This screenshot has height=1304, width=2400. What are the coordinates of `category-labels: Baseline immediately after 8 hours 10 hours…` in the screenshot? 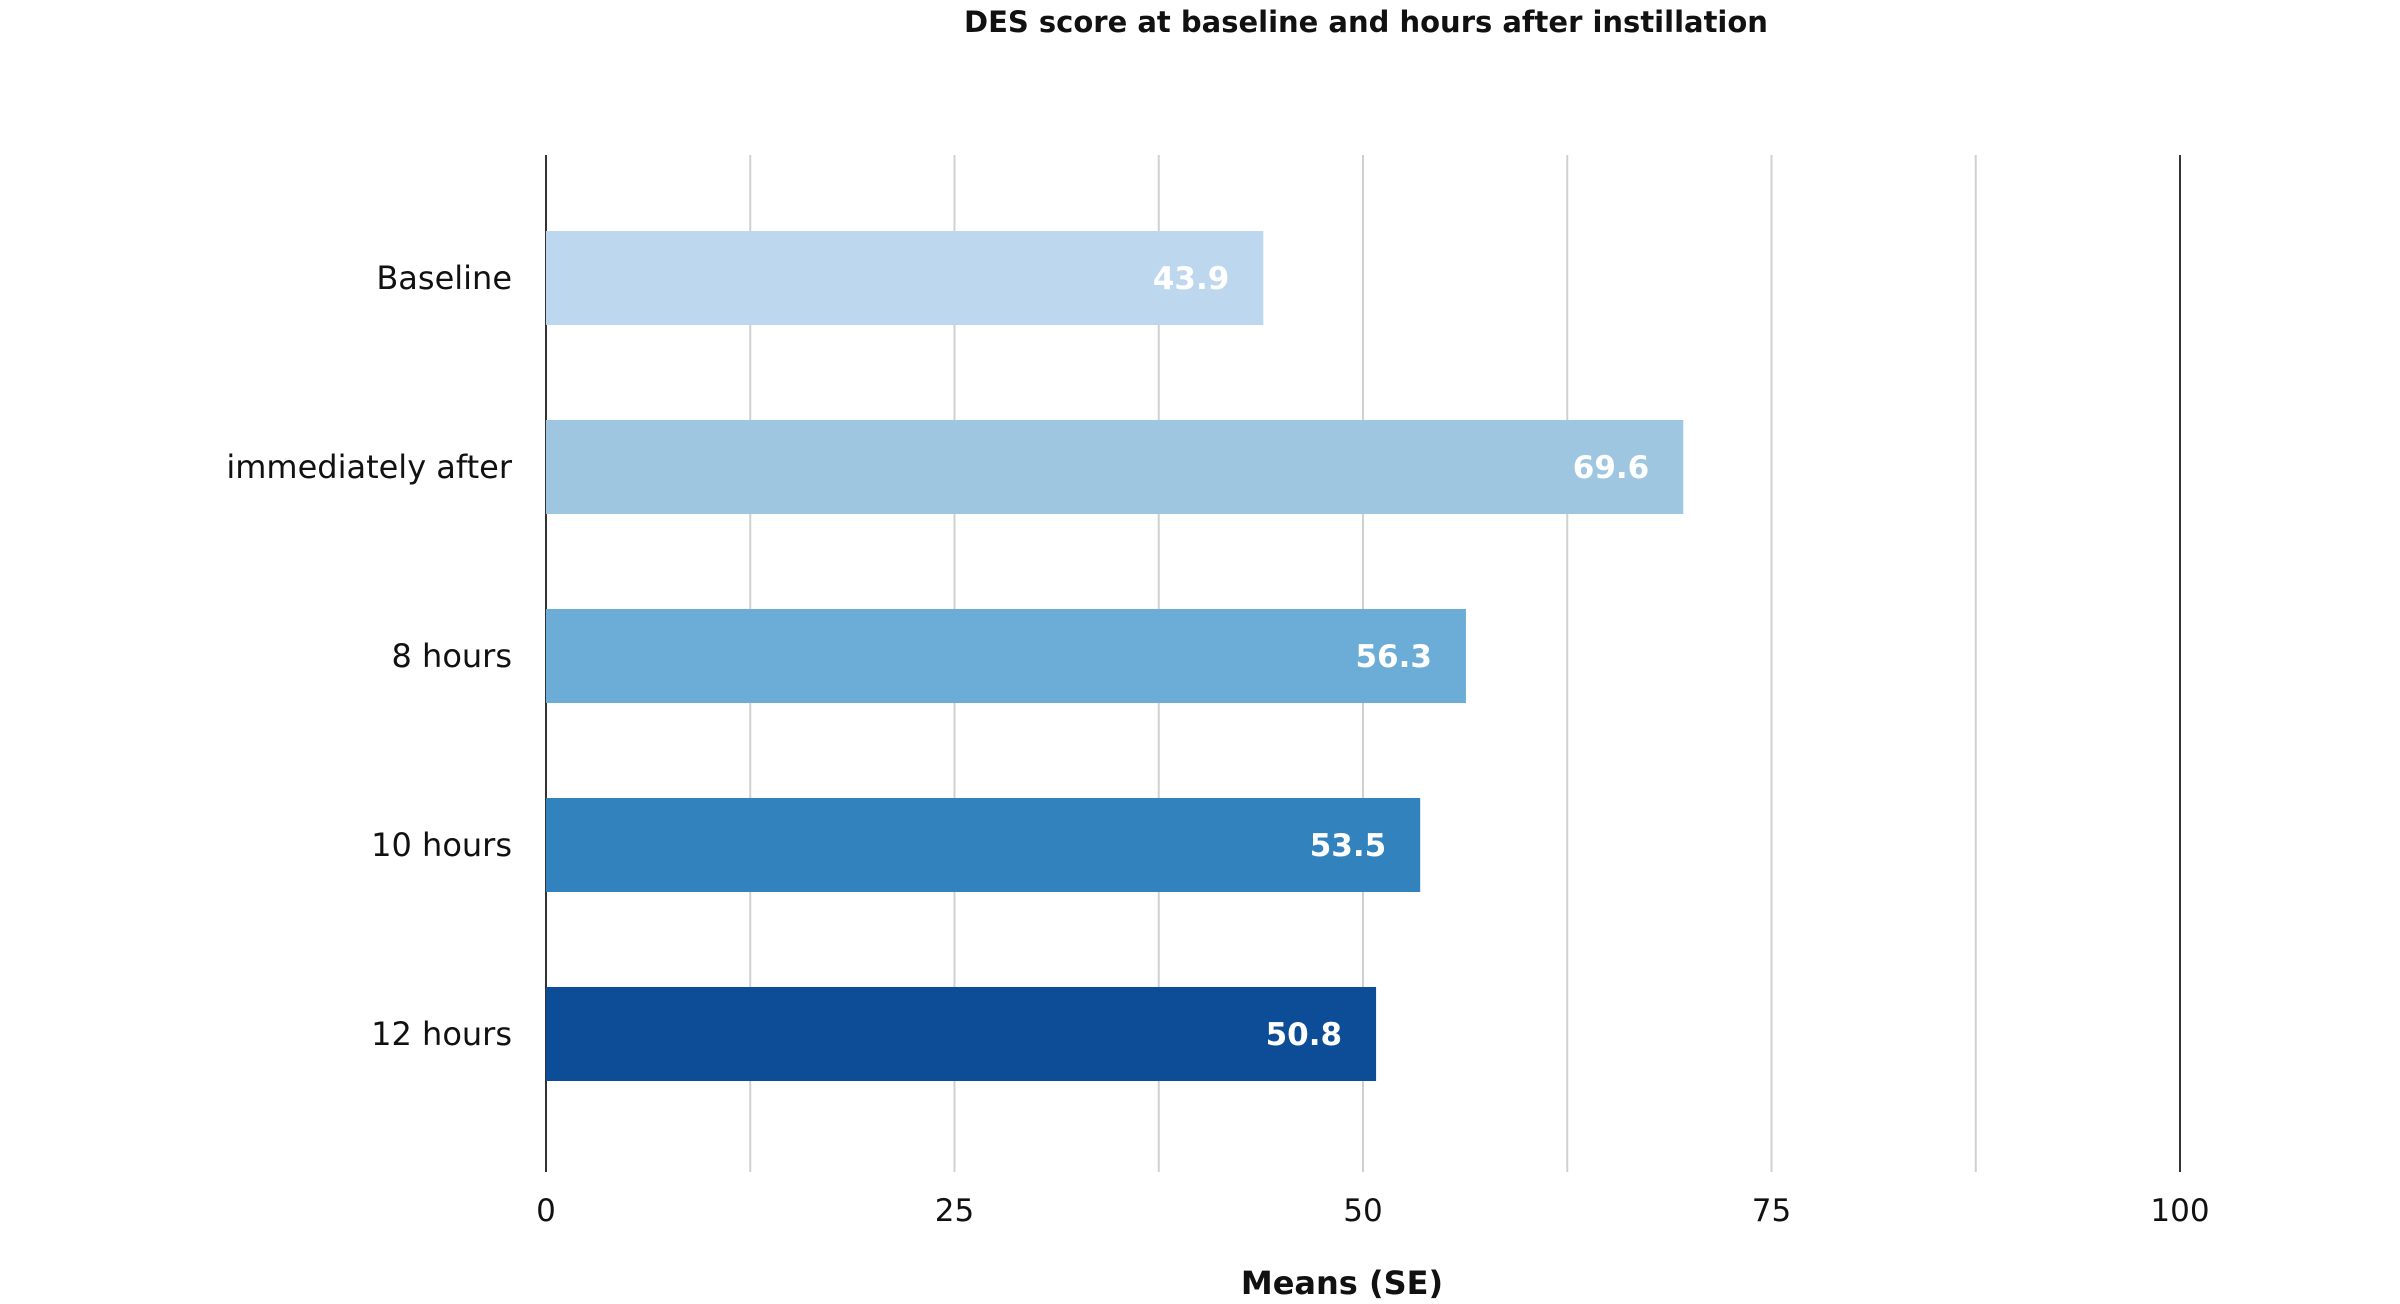 It's located at (369, 656).